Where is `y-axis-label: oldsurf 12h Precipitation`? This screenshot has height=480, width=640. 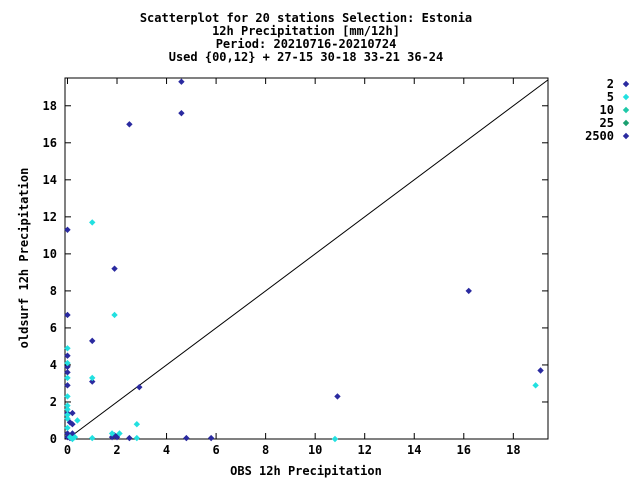
y-axis-label: oldsurf 12h Precipitation is located at coordinates (24, 258).